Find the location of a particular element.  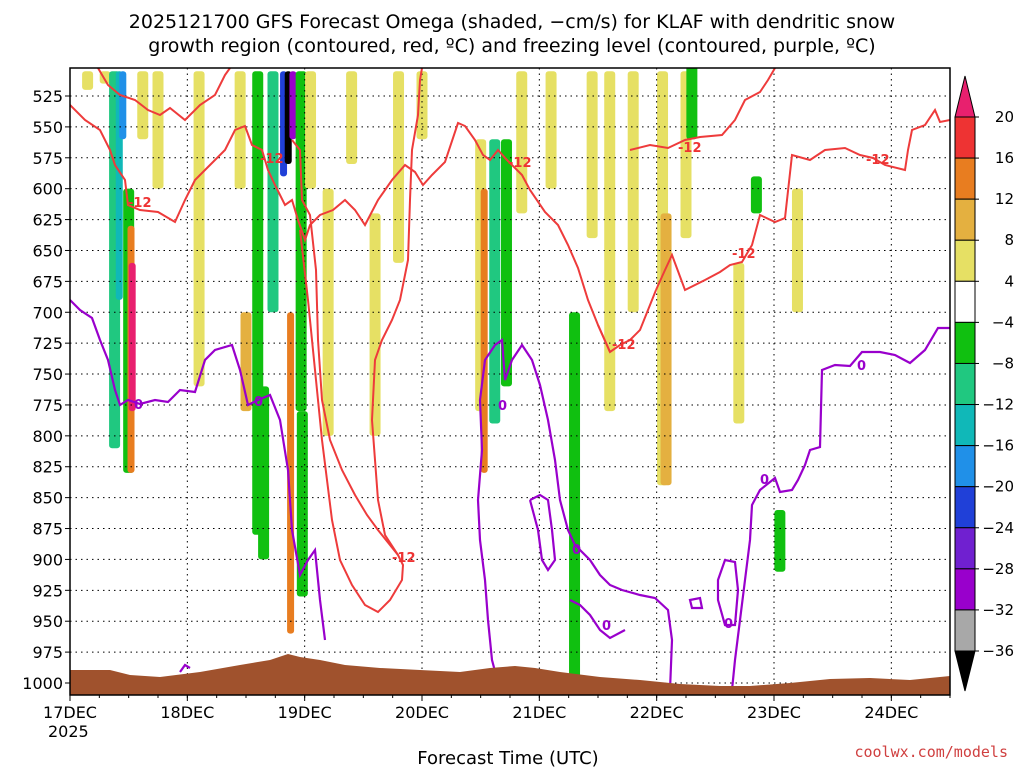

freezing-label-4: 0 is located at coordinates (576, 550).